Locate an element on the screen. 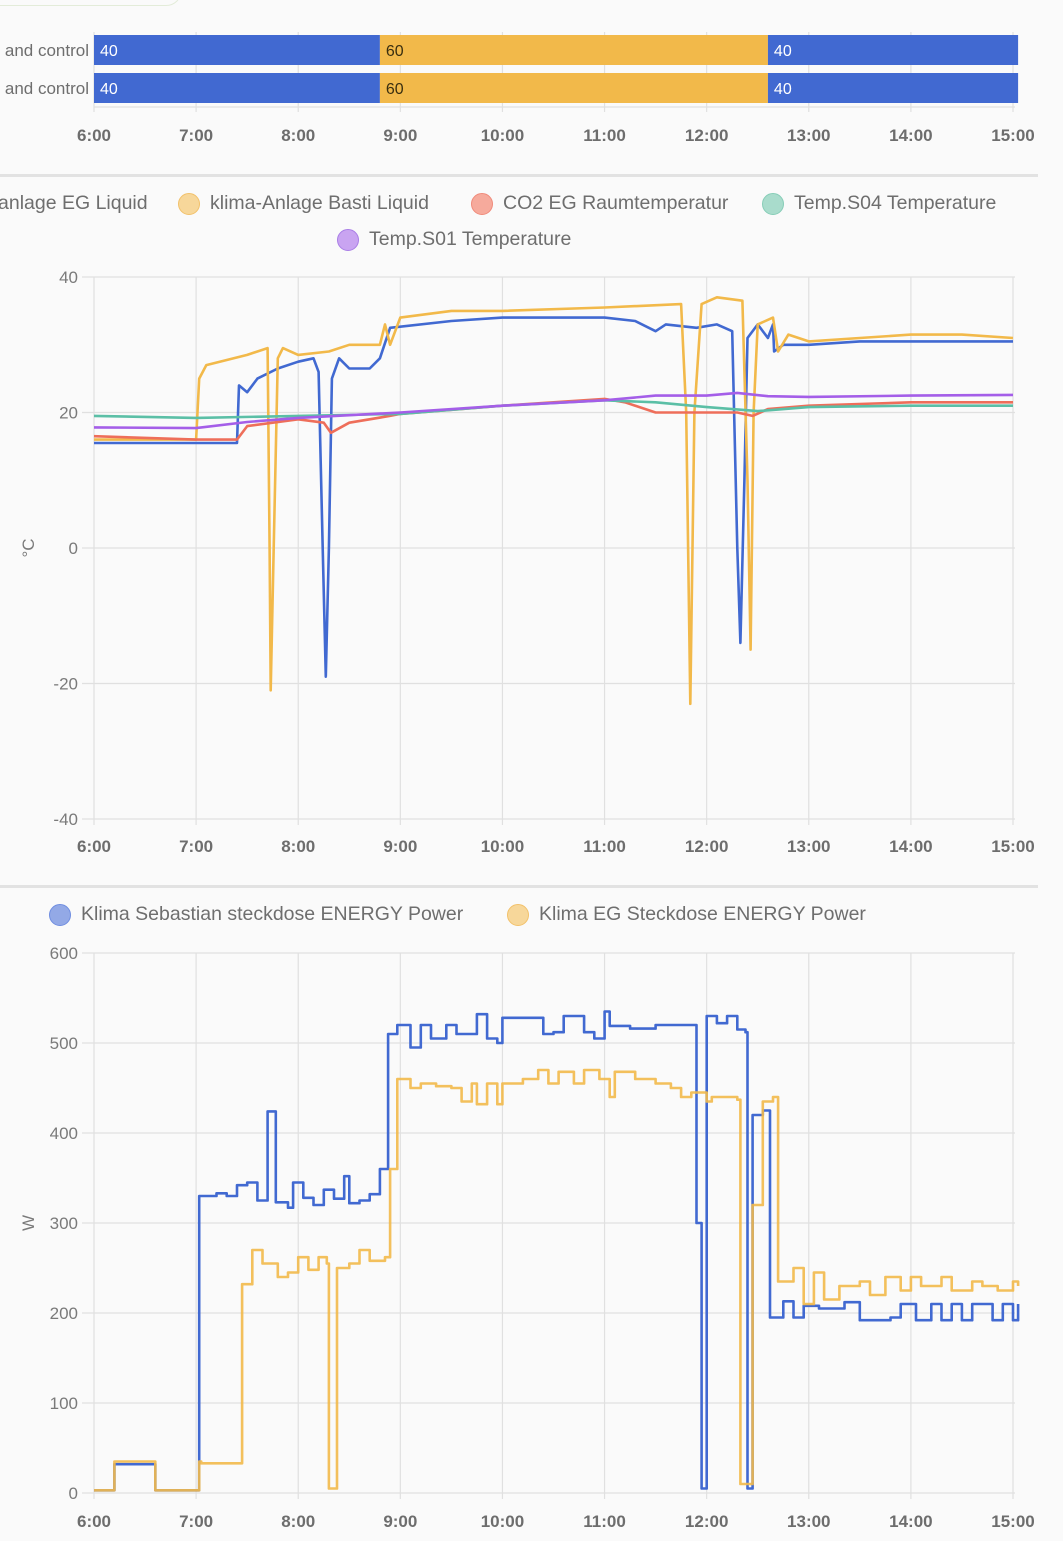 Image resolution: width=1063 pixels, height=1541 pixels. legend-label: Klima Sebastian steckdose ENERGY Power is located at coordinates (272, 914).